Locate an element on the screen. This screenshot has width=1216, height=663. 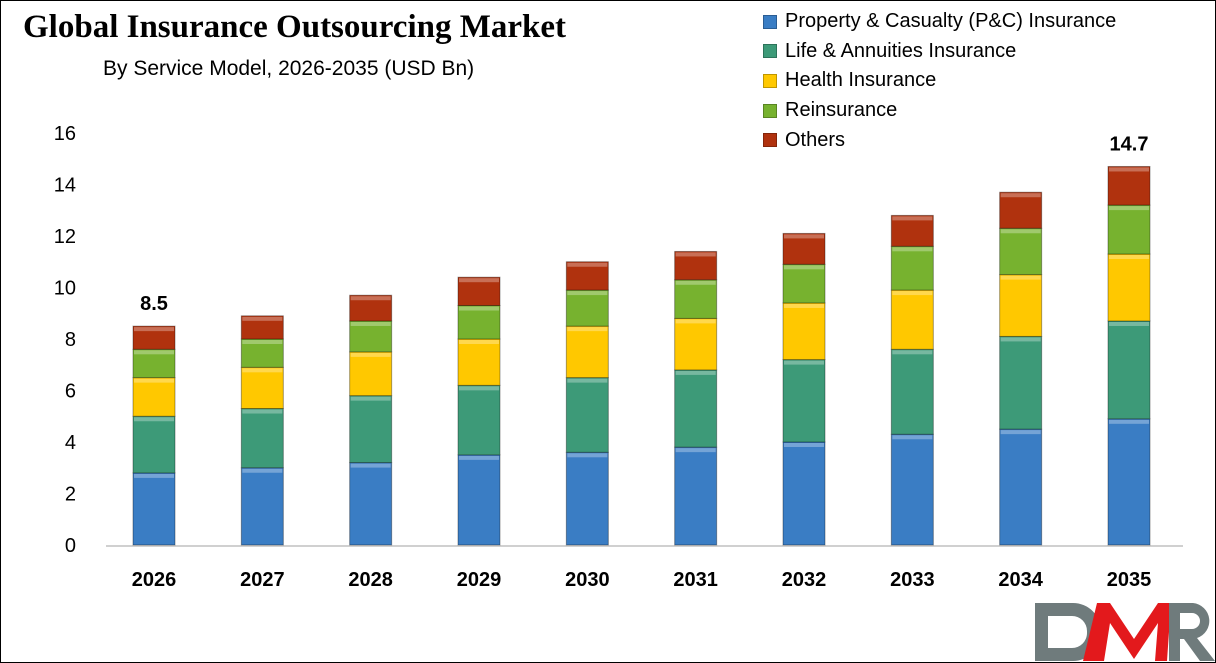
x-tick-label: 2031 is located at coordinates (695, 580).